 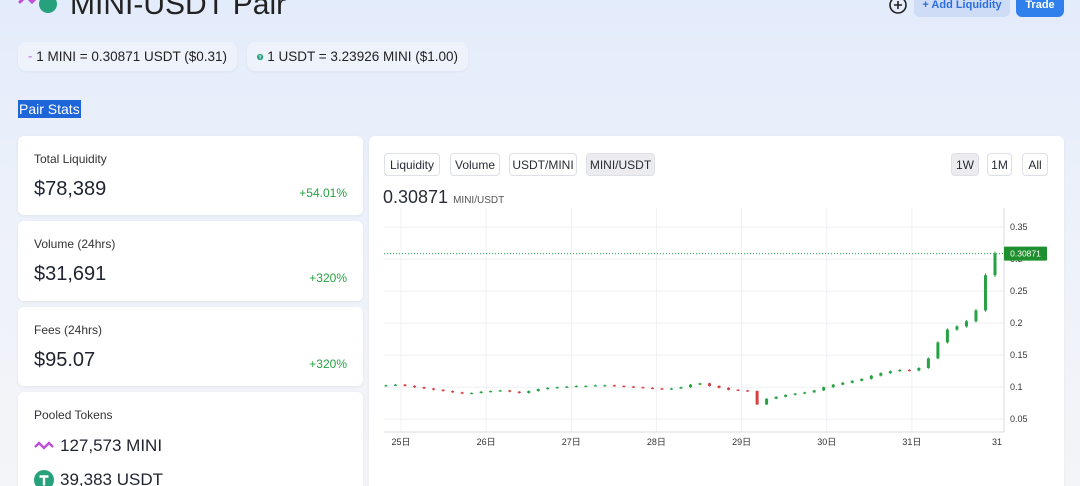 What do you see at coordinates (190, 346) in the screenshot?
I see `fees-card: Fees (24hrs) $95.07 +320%` at bounding box center [190, 346].